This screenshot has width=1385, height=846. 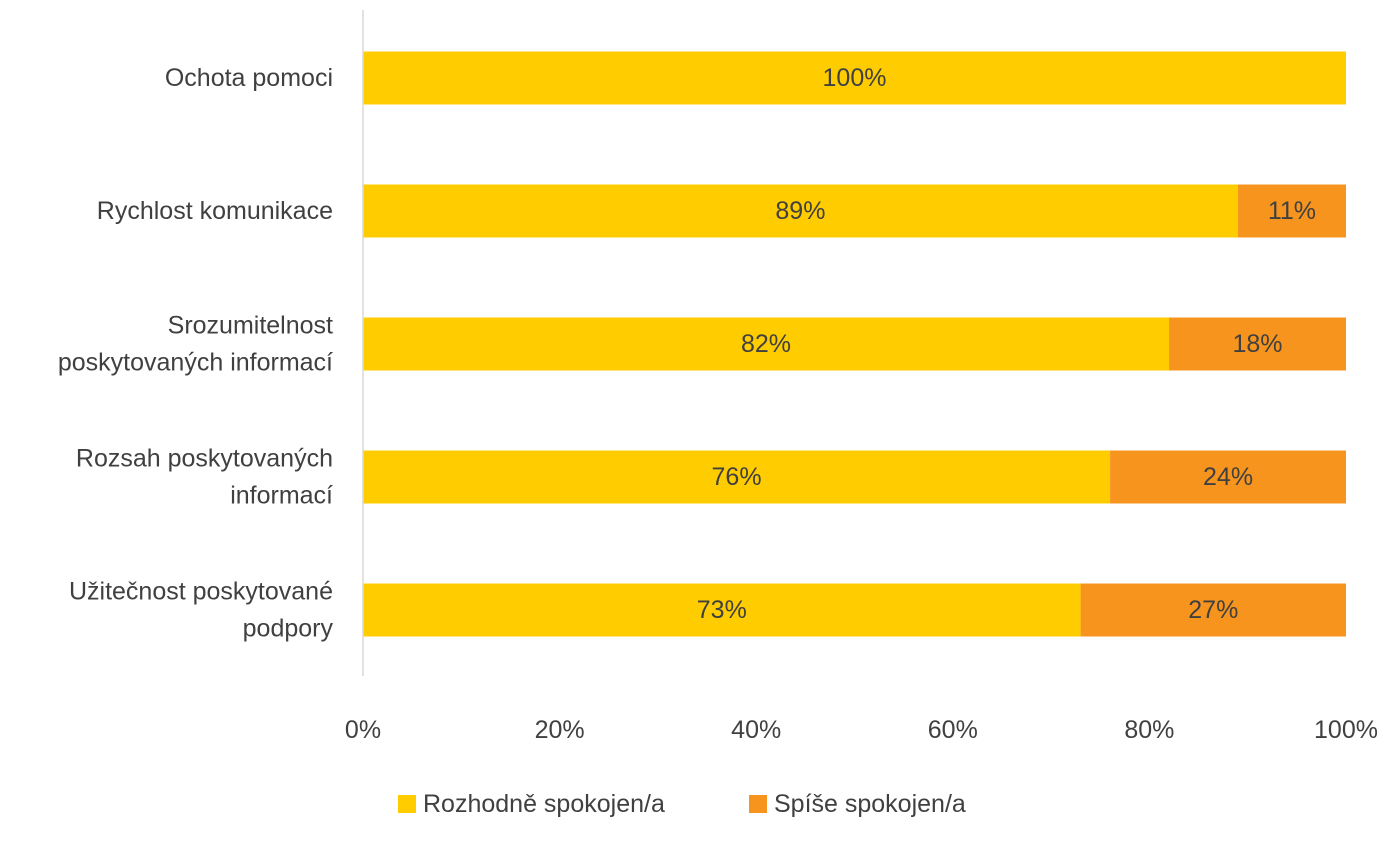 I want to click on x-tick-label: 0%, so click(x=363, y=730).